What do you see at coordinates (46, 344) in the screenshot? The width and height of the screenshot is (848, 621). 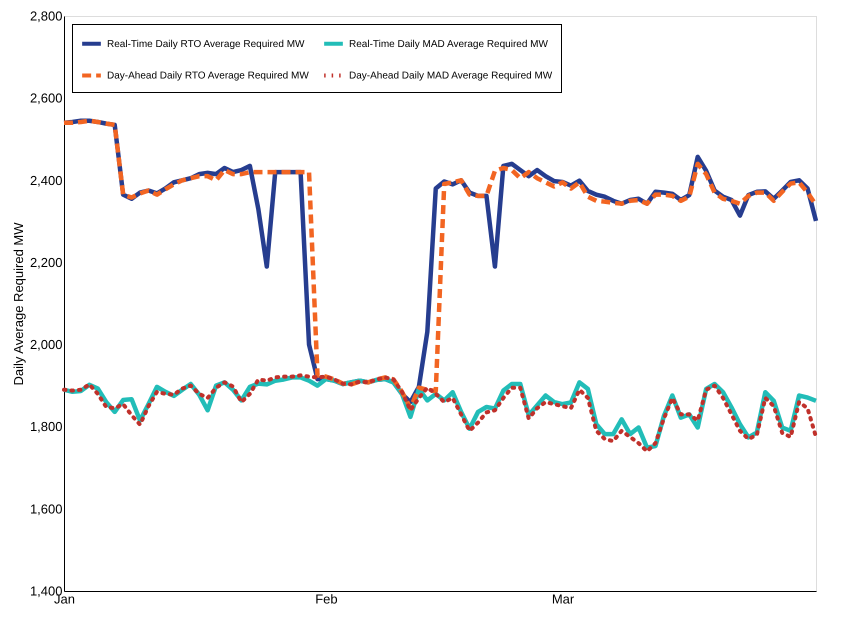 I see `y-tick-label: 2,000` at bounding box center [46, 344].